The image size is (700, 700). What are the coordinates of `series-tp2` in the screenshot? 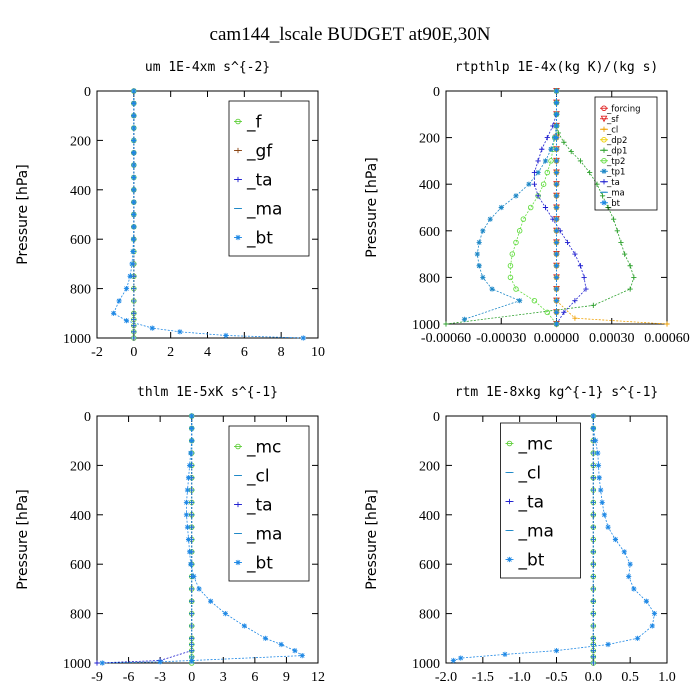 It's located at (533, 207).